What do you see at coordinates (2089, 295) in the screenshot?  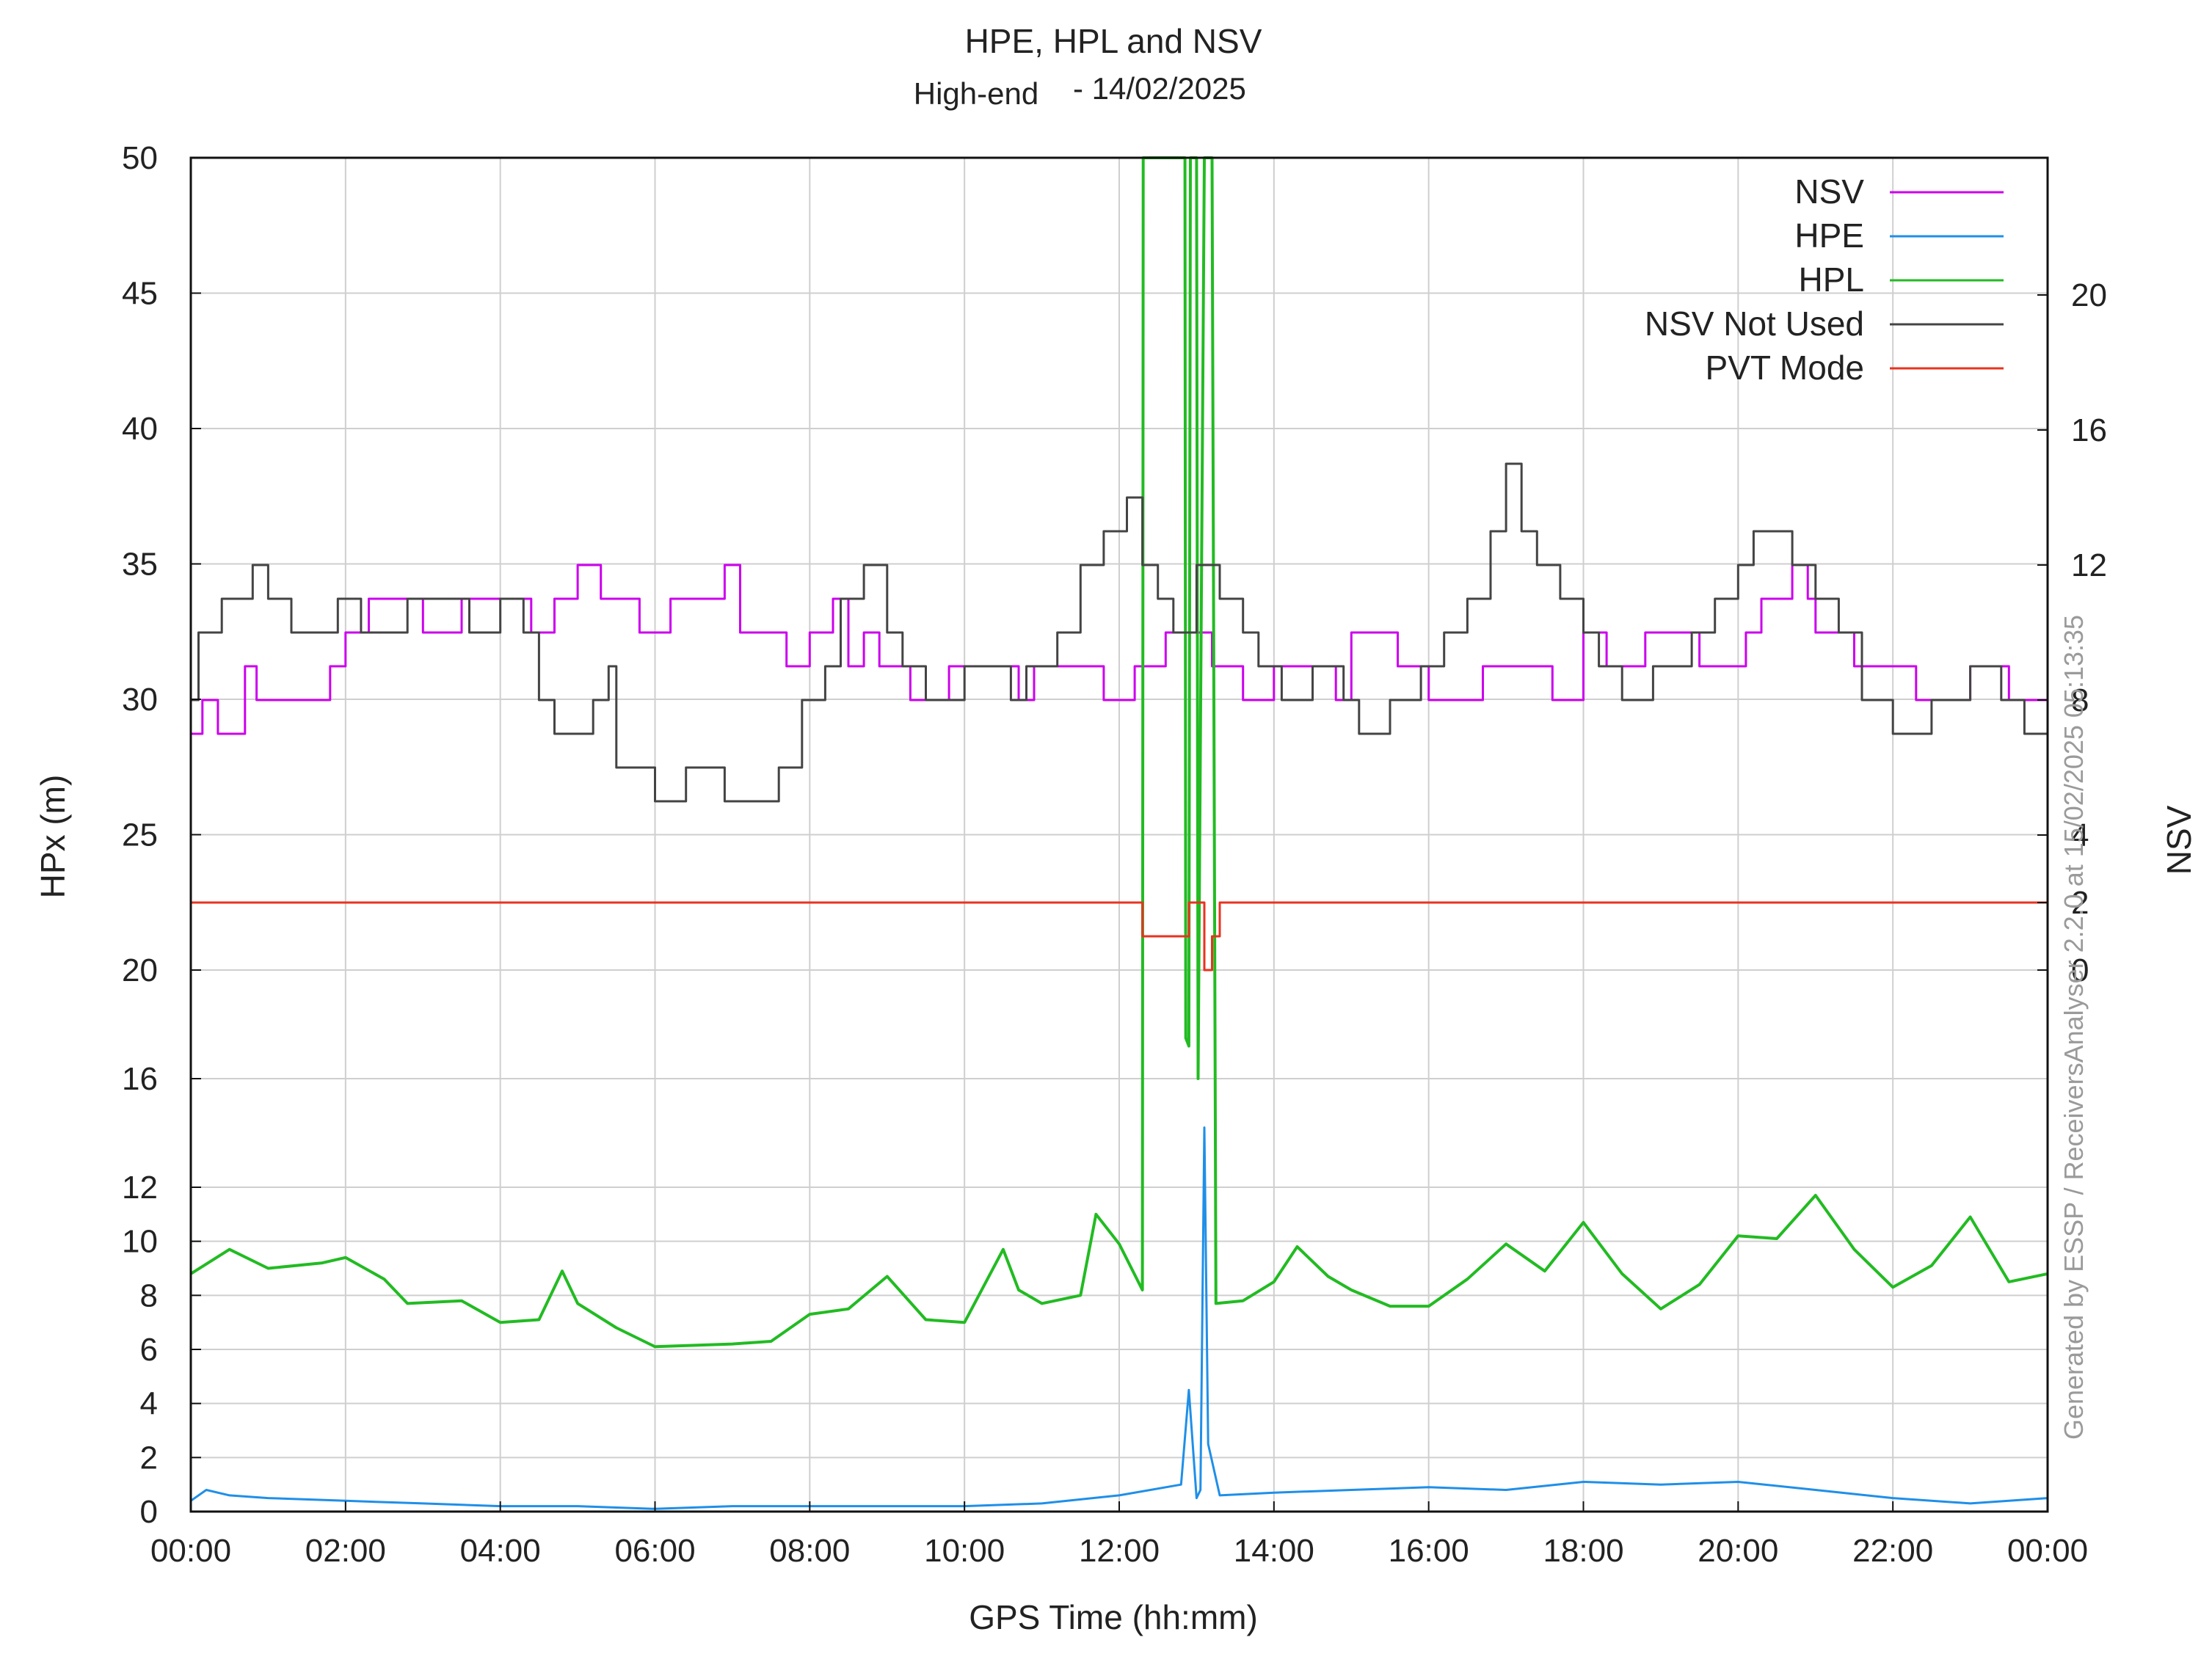 I see `y2-tick-label: 20` at bounding box center [2089, 295].